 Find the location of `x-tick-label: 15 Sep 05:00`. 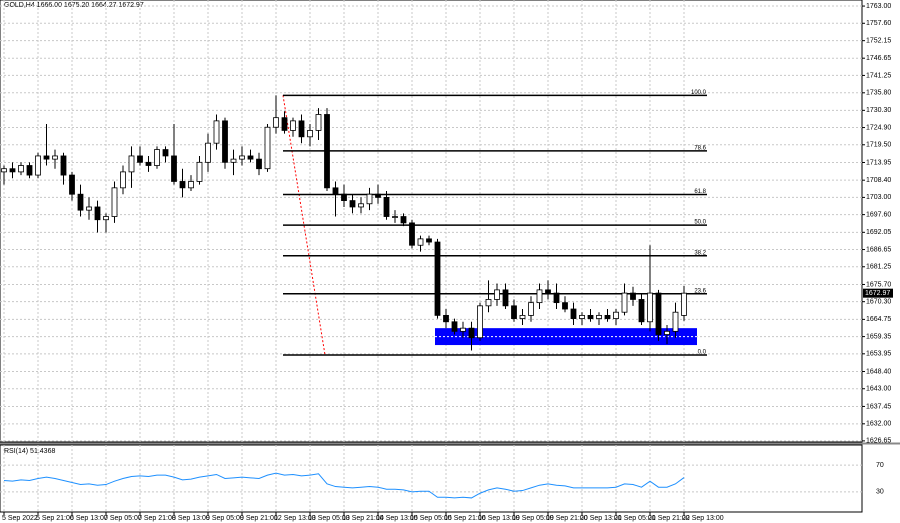

x-tick-label: 15 Sep 05:00 is located at coordinates (431, 518).